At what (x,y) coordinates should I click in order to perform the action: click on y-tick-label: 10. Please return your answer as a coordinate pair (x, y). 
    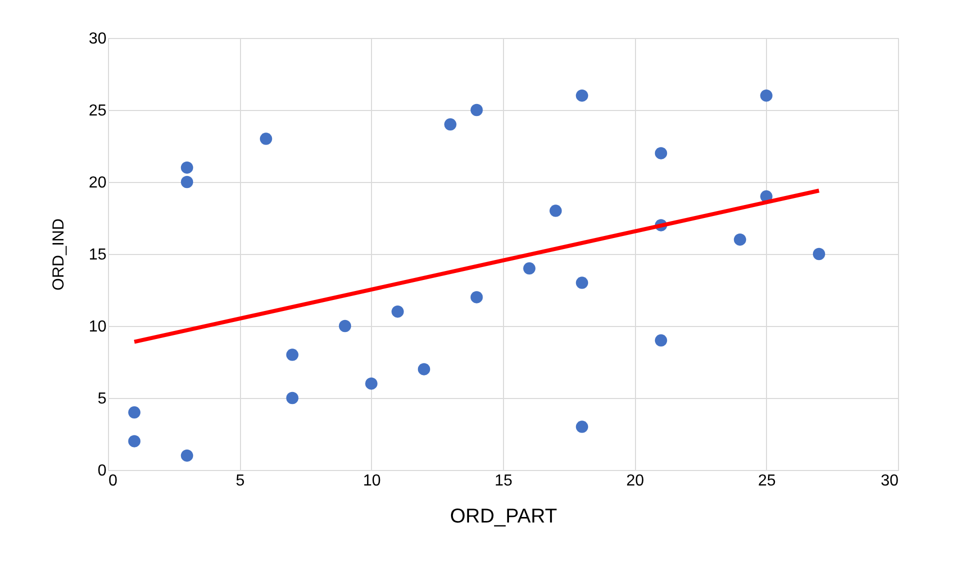
    Looking at the image, I should click on (97, 327).